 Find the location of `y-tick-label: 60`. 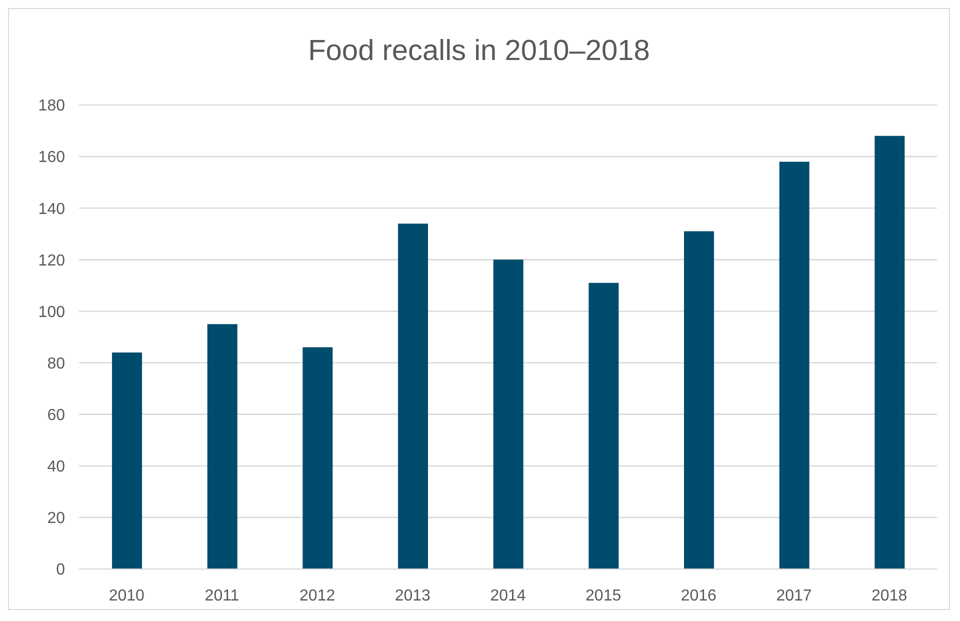

y-tick-label: 60 is located at coordinates (56, 415).